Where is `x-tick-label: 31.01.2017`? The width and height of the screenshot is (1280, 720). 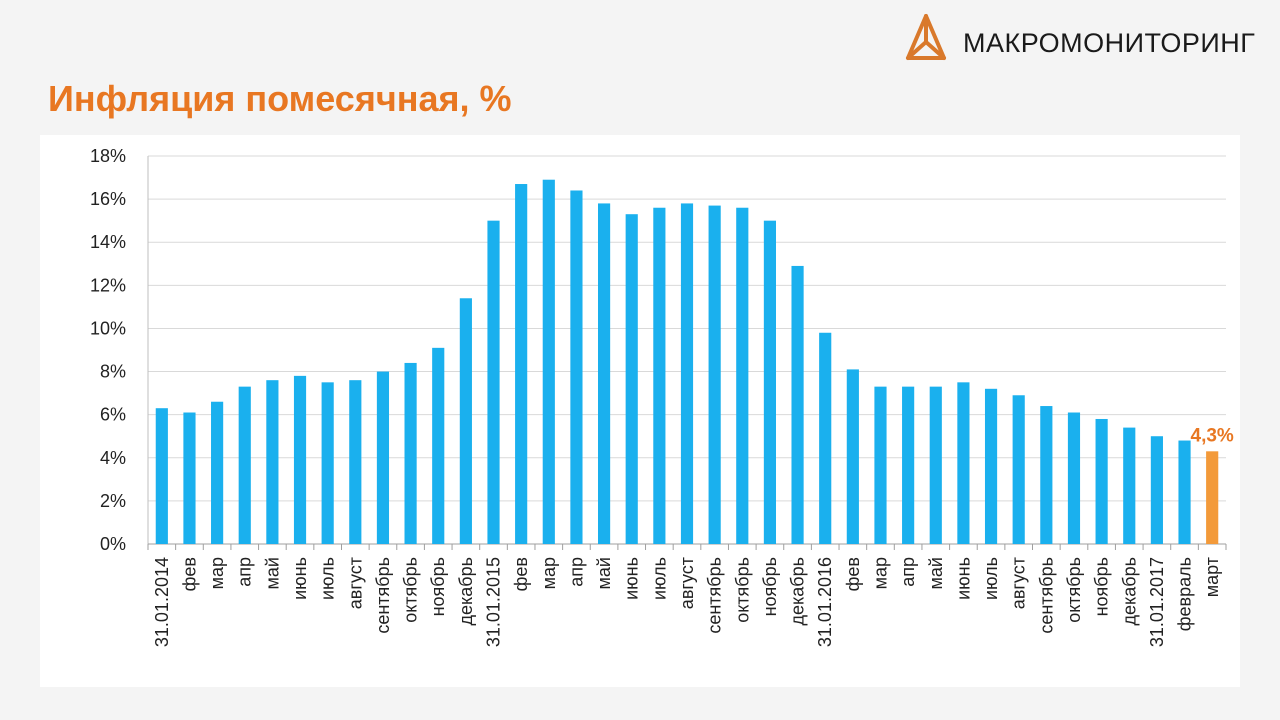
x-tick-label: 31.01.2017 is located at coordinates (1157, 602).